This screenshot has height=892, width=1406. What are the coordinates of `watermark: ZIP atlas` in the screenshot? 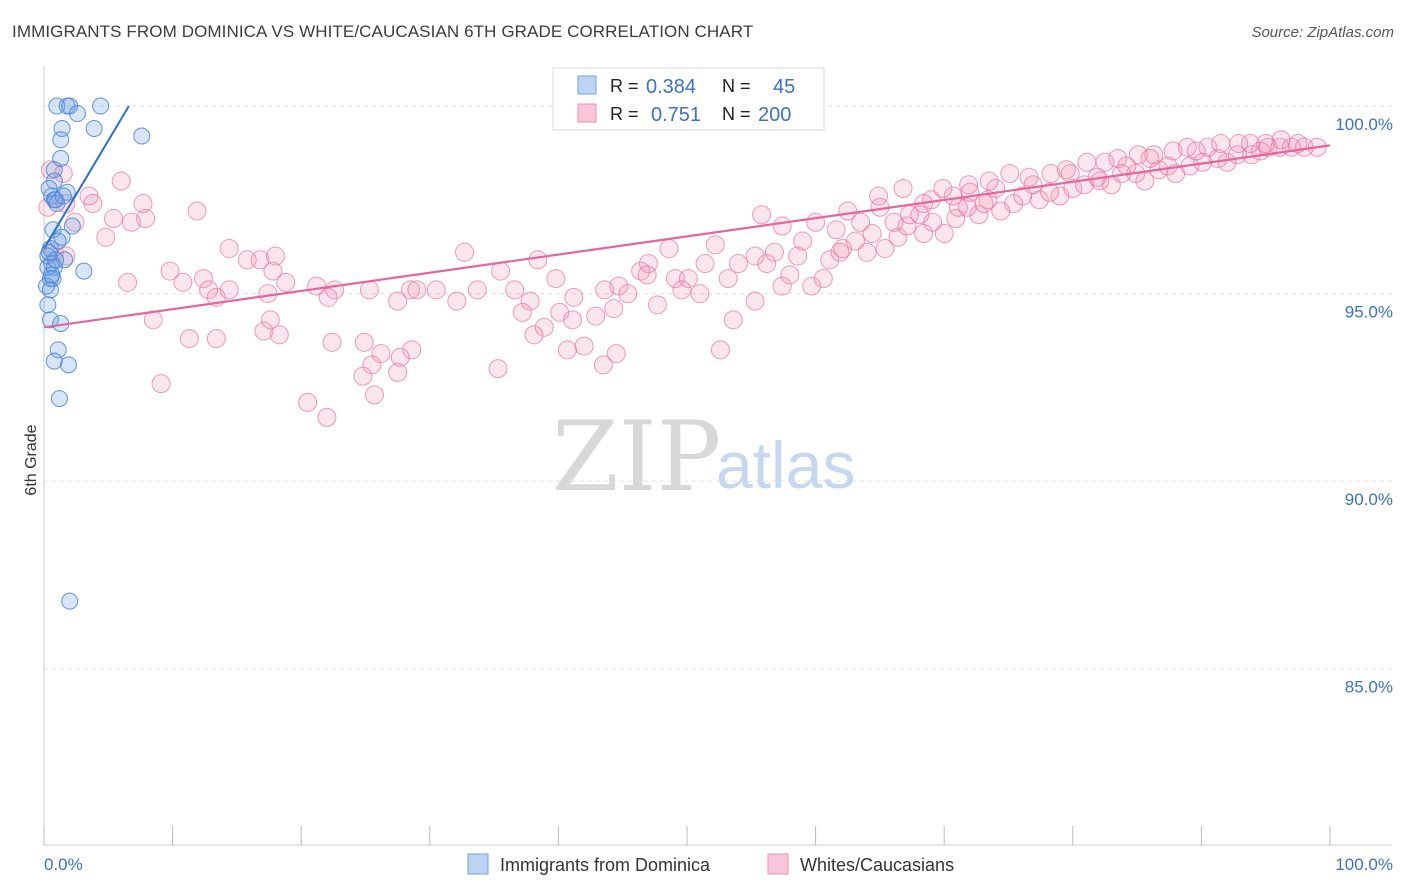 It's located at (703, 457).